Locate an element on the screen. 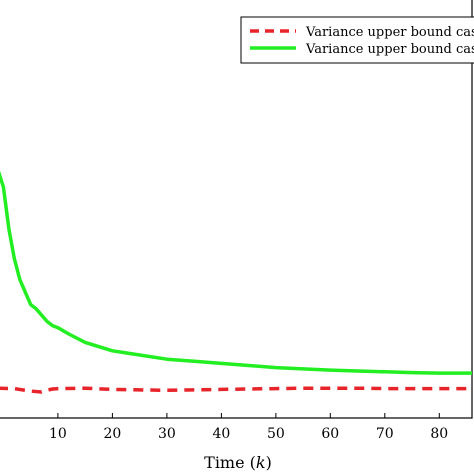  x-tick-label: 20 is located at coordinates (112, 434).